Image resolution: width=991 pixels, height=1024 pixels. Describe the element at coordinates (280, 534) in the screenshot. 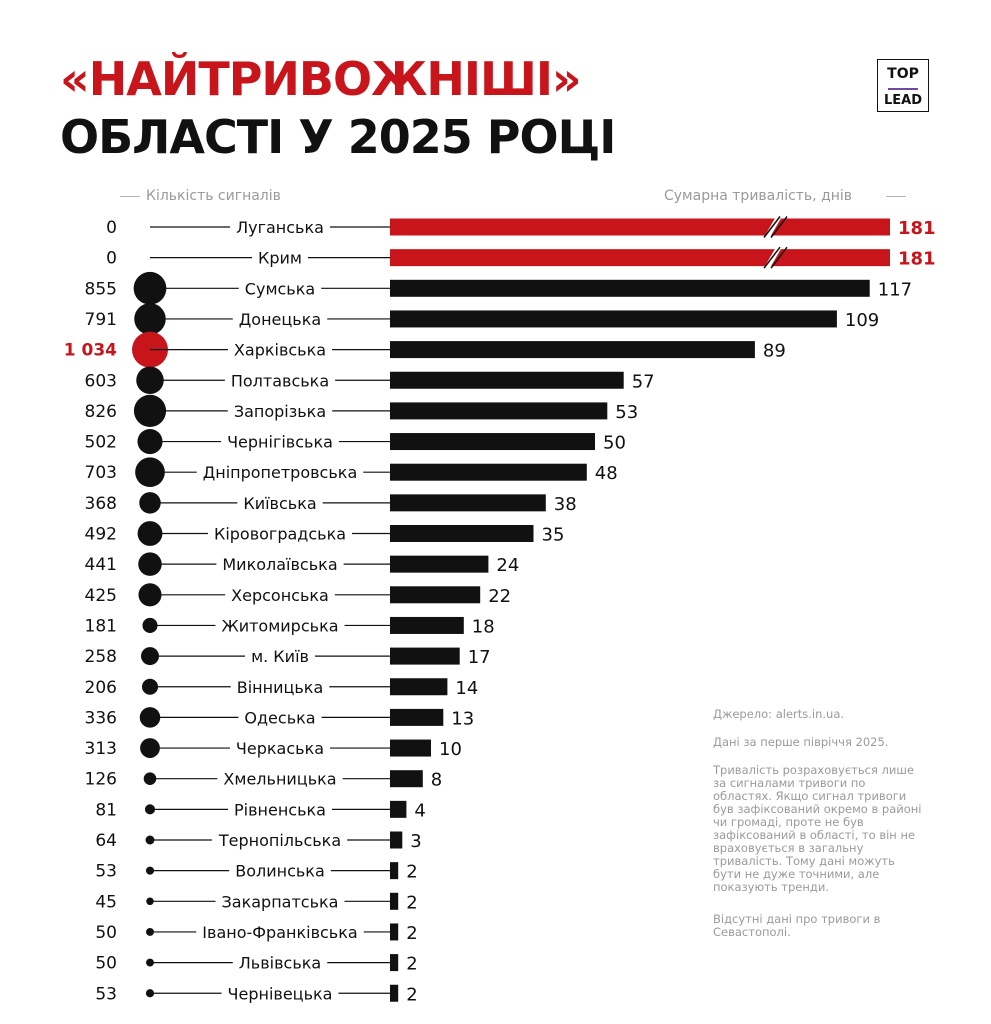

I see `region-label: Кіровоградська` at that location.